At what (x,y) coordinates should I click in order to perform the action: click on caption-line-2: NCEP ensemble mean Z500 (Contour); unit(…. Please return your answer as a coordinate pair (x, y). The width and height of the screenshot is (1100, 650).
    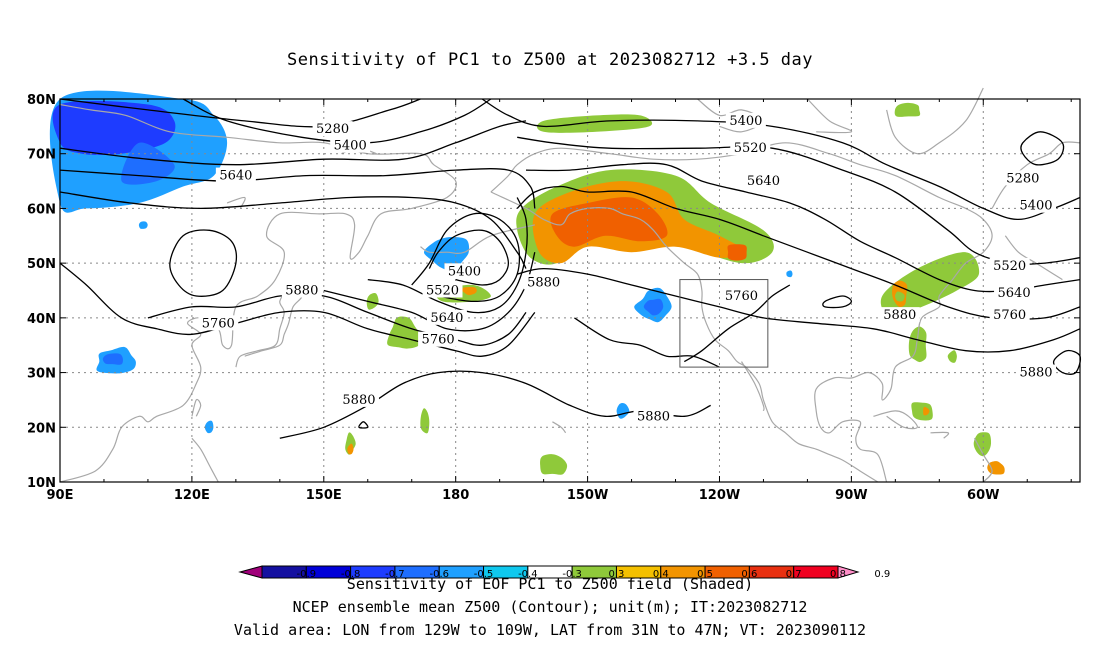
    Looking at the image, I should click on (550, 607).